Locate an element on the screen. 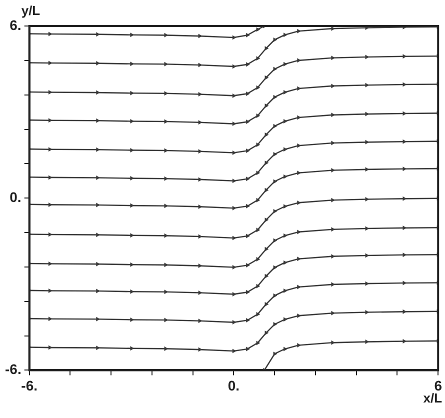 This screenshot has height=418, width=445. y-tick-label: 6. is located at coordinates (16, 24).